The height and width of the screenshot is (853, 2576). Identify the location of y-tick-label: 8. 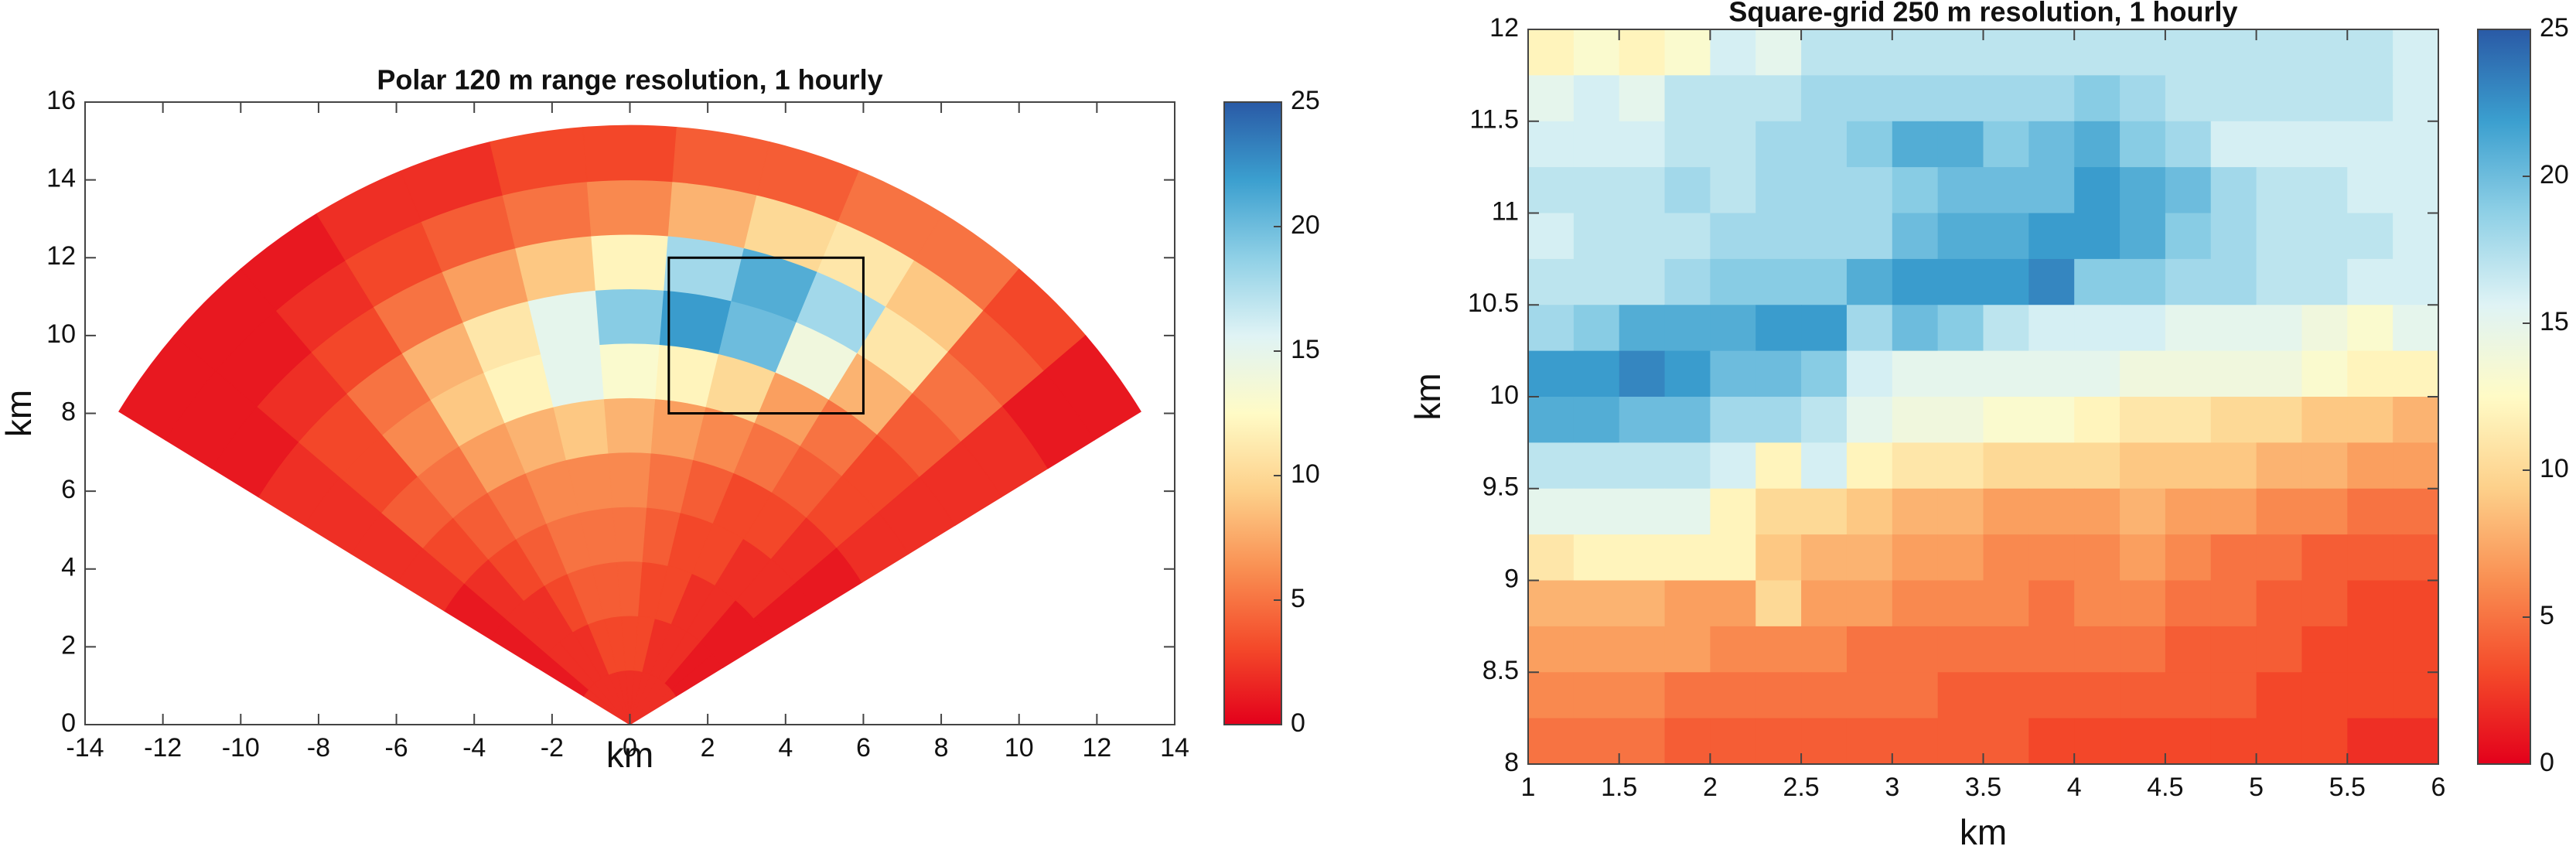
(68, 411).